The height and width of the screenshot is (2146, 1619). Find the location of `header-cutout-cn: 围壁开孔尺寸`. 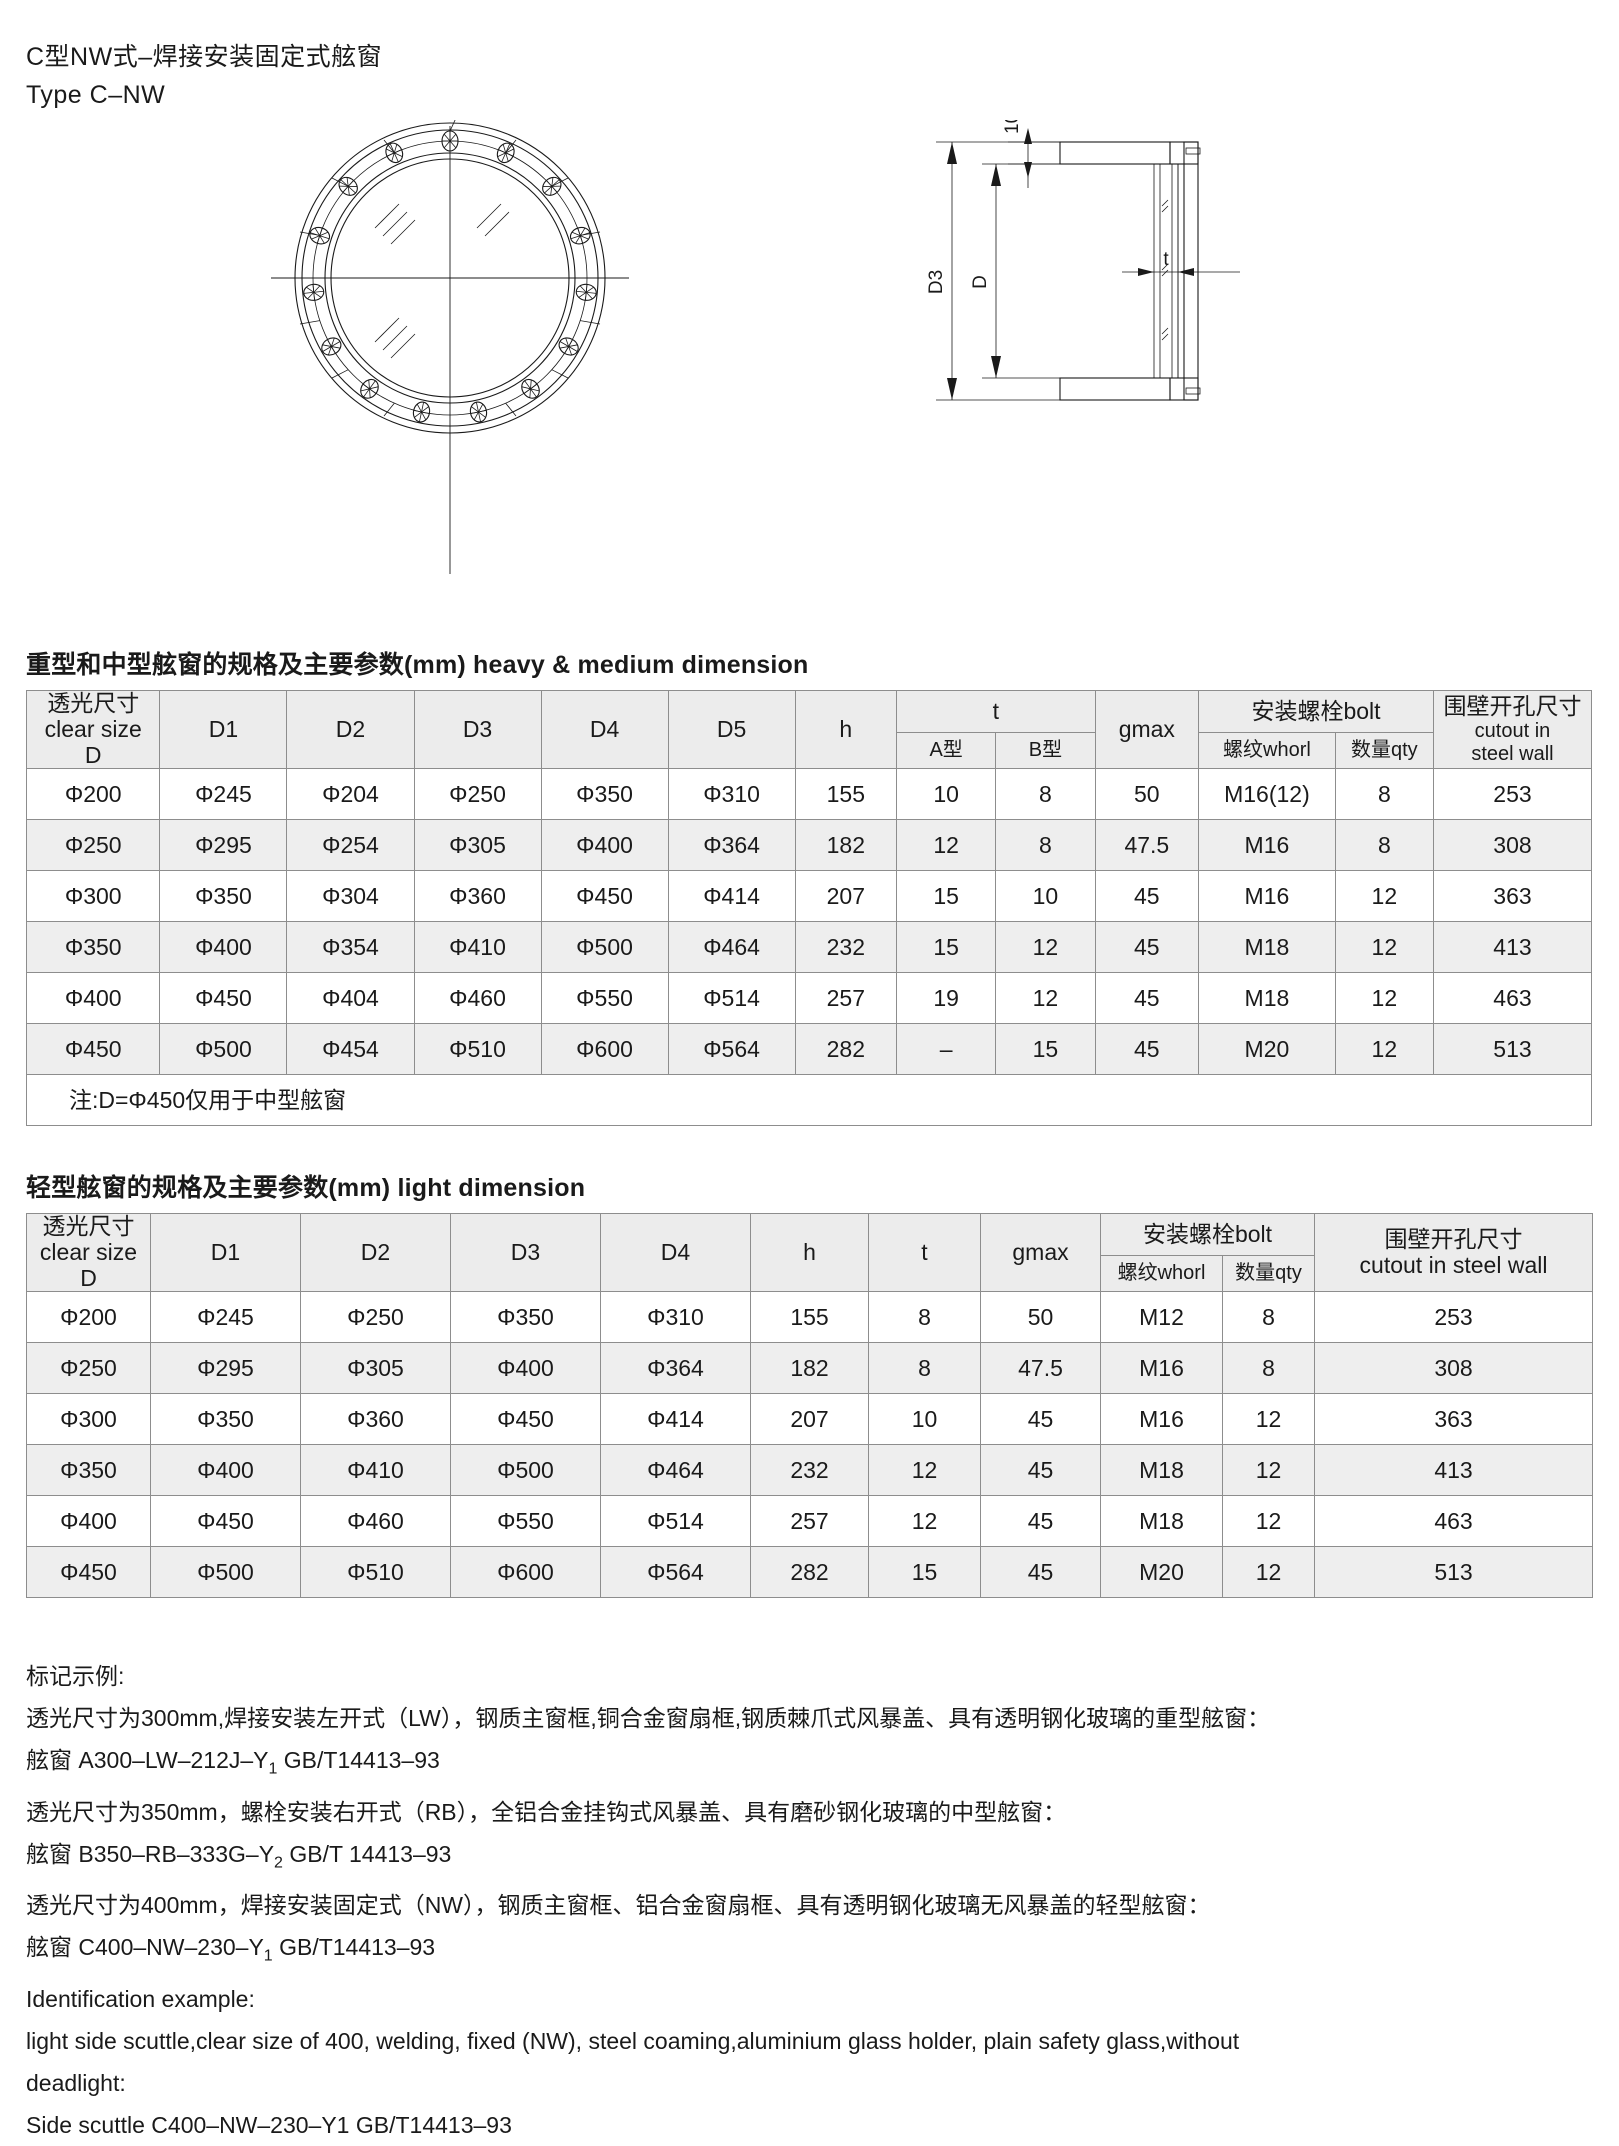

header-cutout-cn: 围壁开孔尺寸 is located at coordinates (1512, 706).